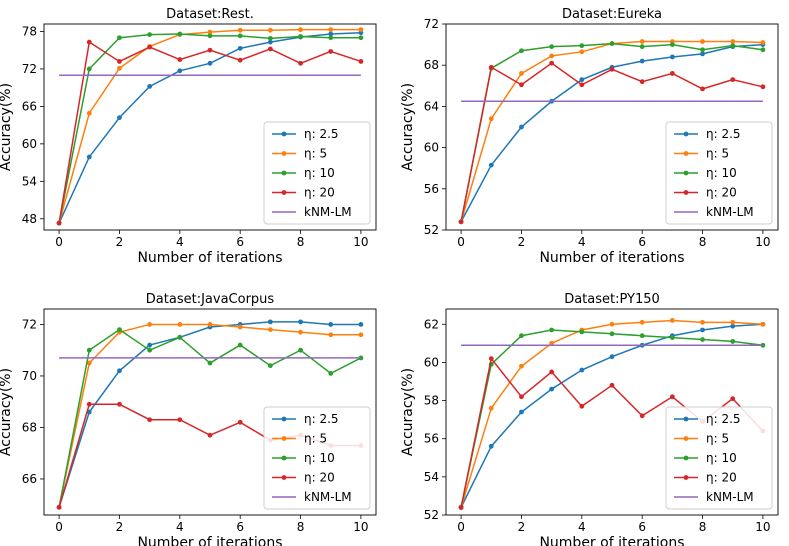 This screenshot has width=789, height=546. I want to click on x-tick-label: 8, so click(301, 242).